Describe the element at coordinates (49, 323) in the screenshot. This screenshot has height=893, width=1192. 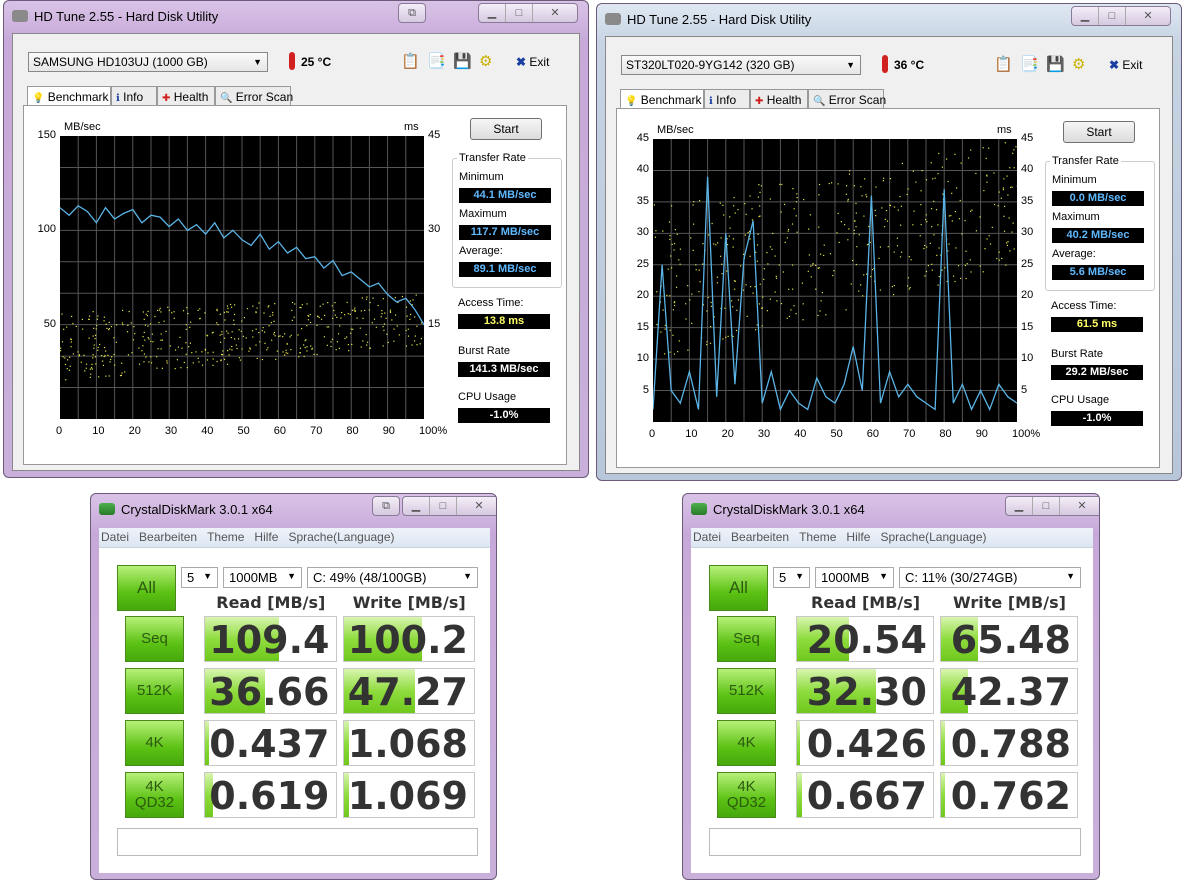
I see `y-tick-left: 50` at that location.